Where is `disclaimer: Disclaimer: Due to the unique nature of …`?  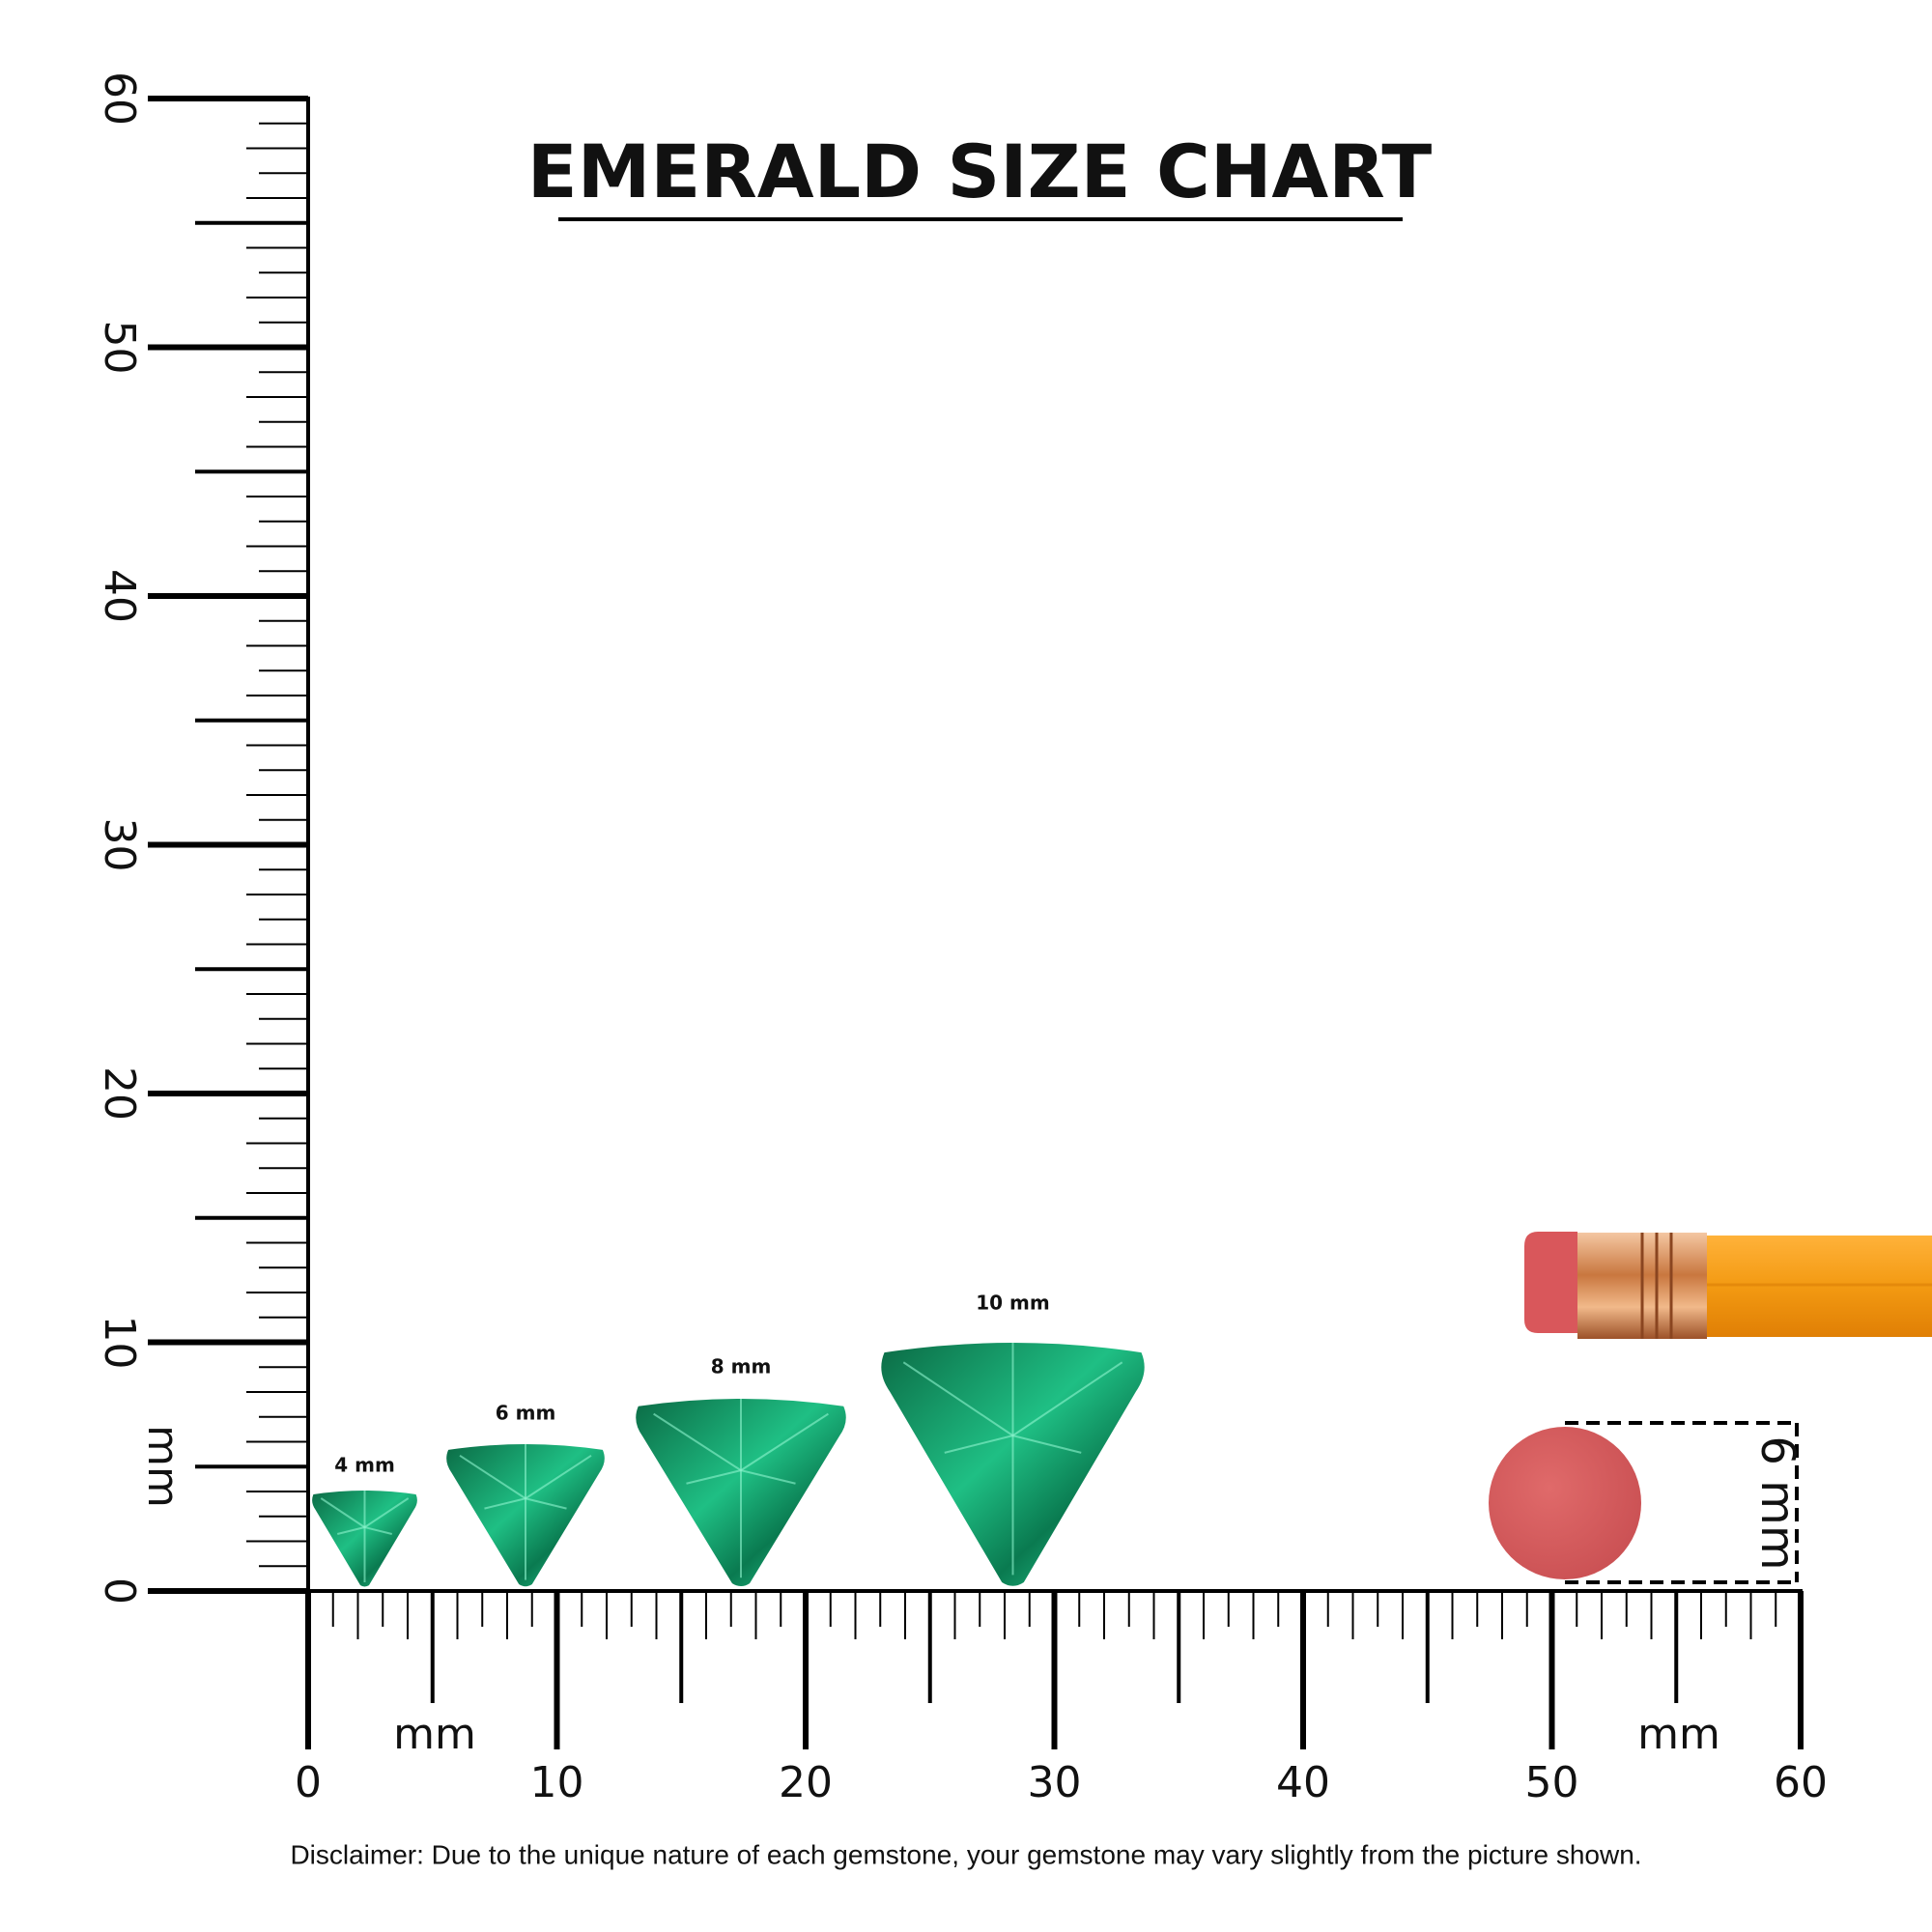
disclaimer: Disclaimer: Due to the unique nature of … is located at coordinates (965, 1854).